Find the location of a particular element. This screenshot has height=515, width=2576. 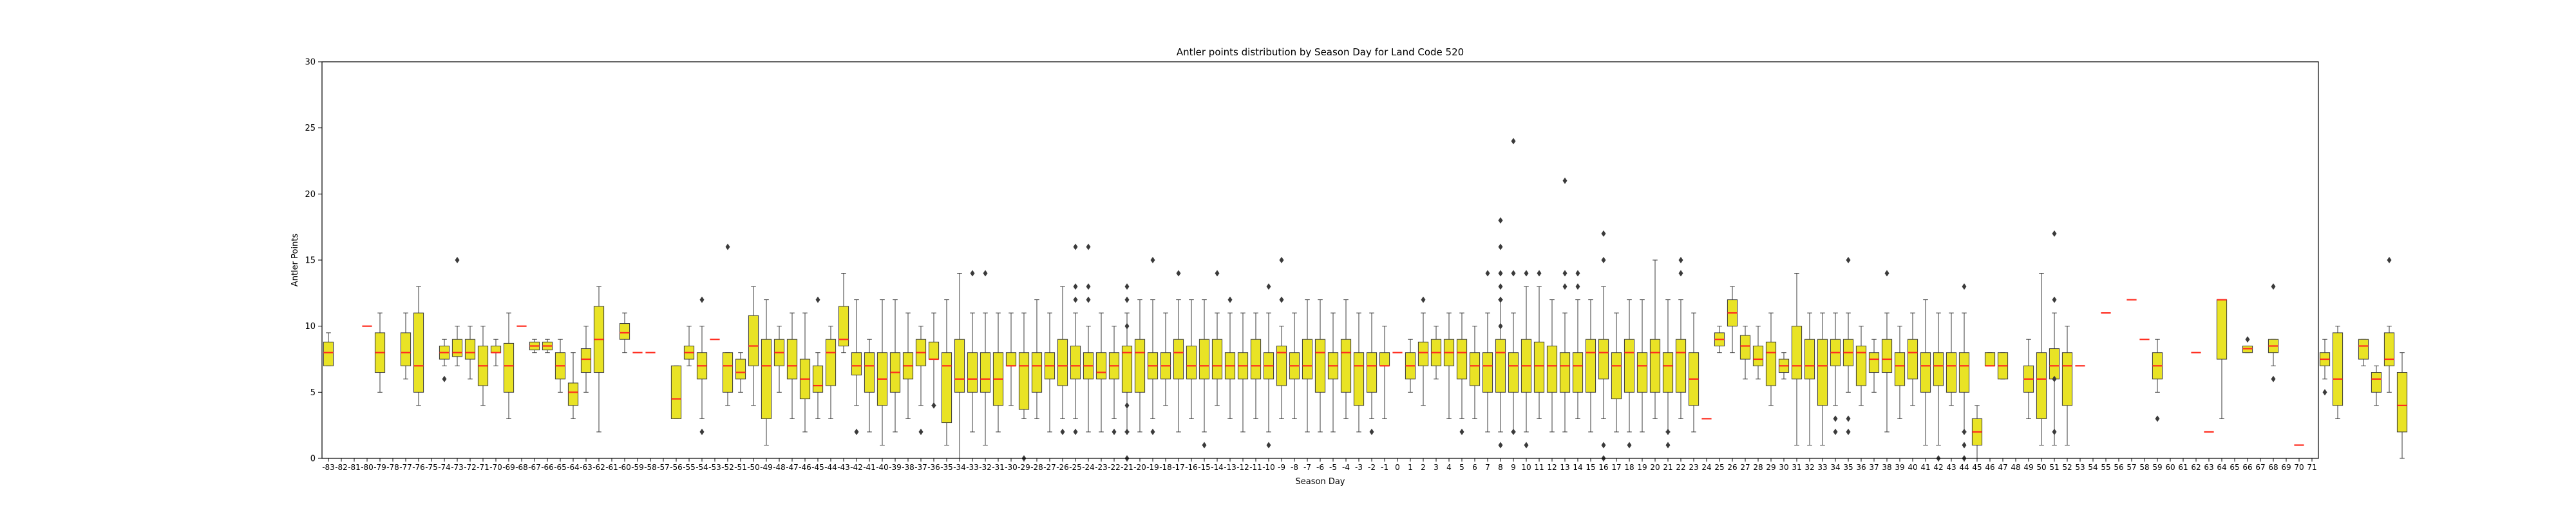

box--17 is located at coordinates (1178, 351).